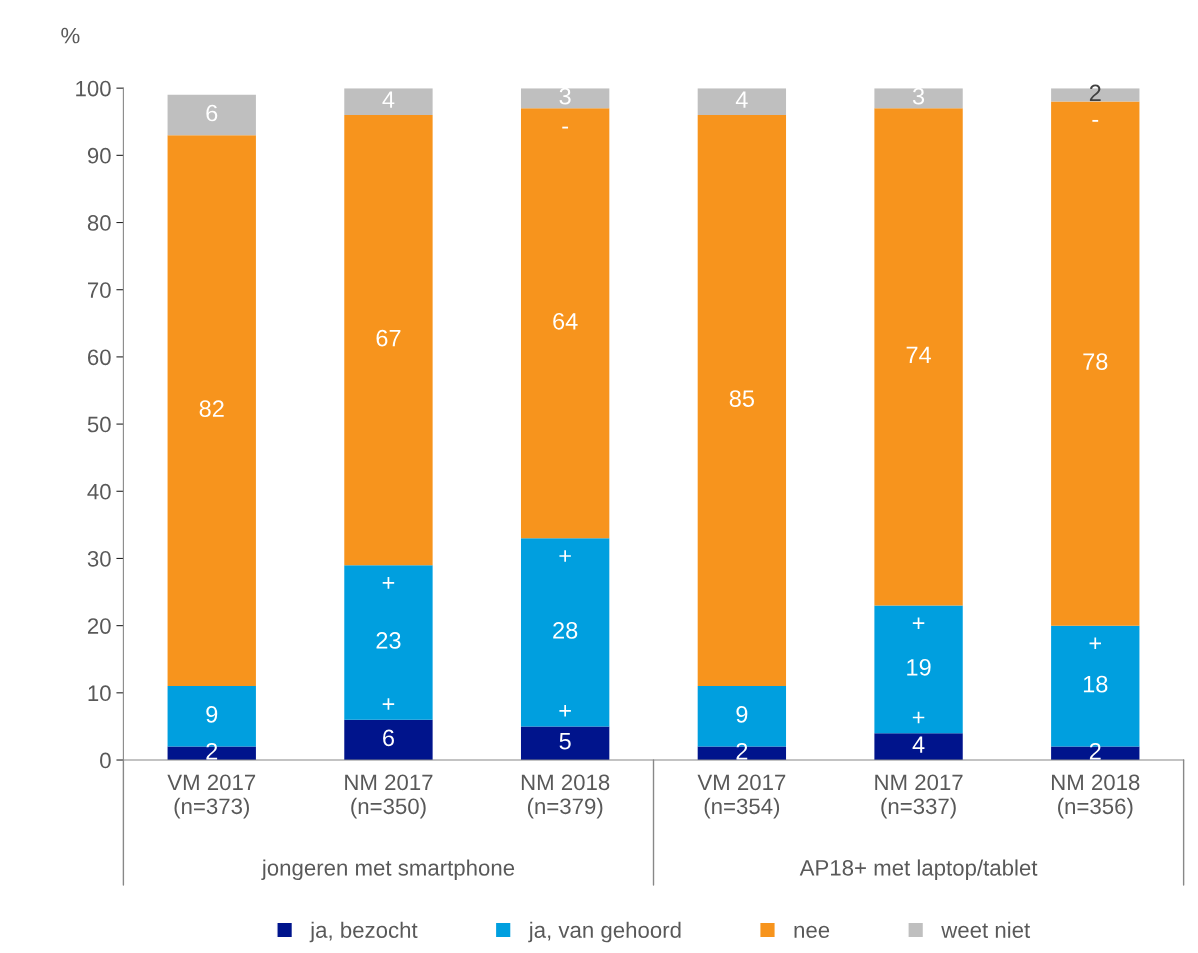 This screenshot has width=1198, height=953. Describe the element at coordinates (93, 88) in the screenshot. I see `y-tick-label: 100` at that location.